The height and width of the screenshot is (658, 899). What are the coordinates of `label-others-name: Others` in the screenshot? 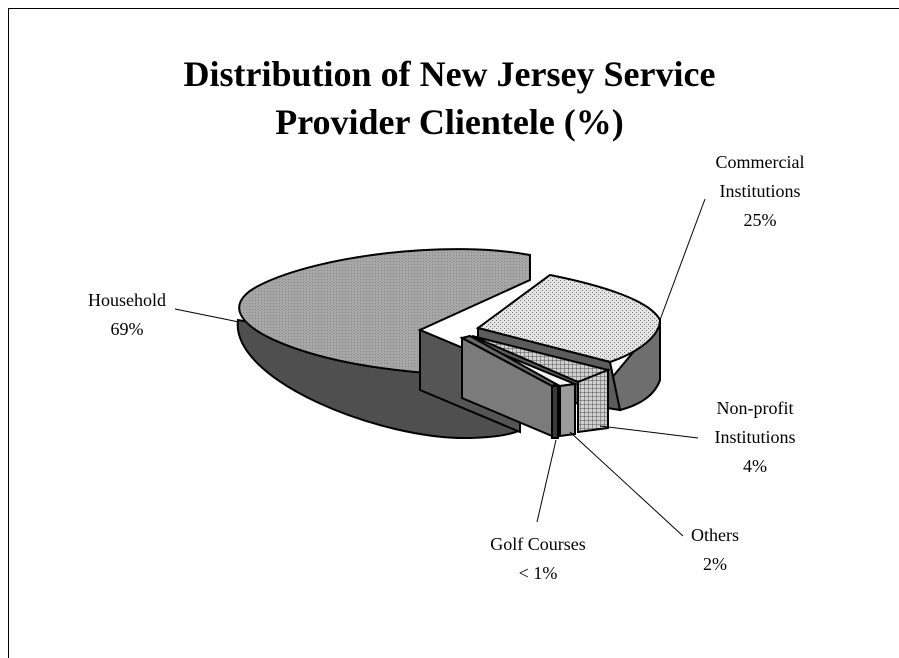 It's located at (715, 535).